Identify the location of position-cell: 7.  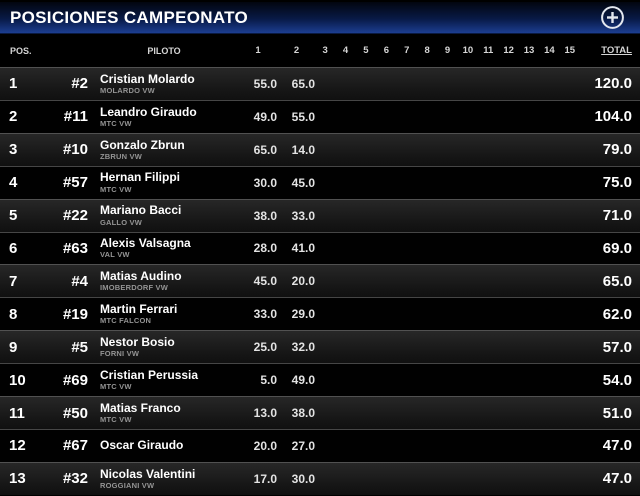
(13, 281).